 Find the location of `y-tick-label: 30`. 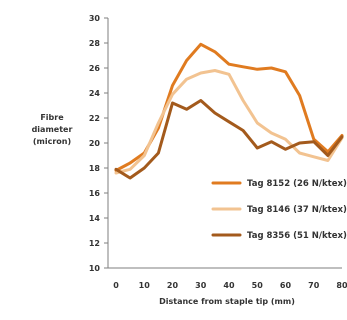

y-tick-label: 30 is located at coordinates (95, 18).